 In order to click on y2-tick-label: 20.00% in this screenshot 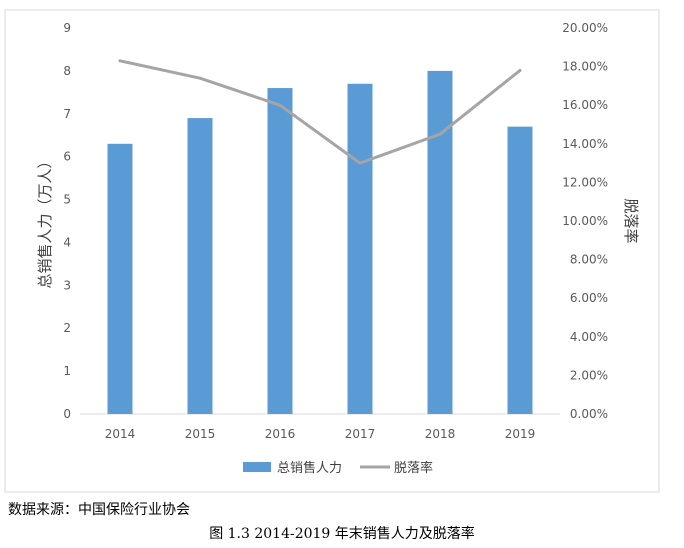, I will do `click(585, 28)`.